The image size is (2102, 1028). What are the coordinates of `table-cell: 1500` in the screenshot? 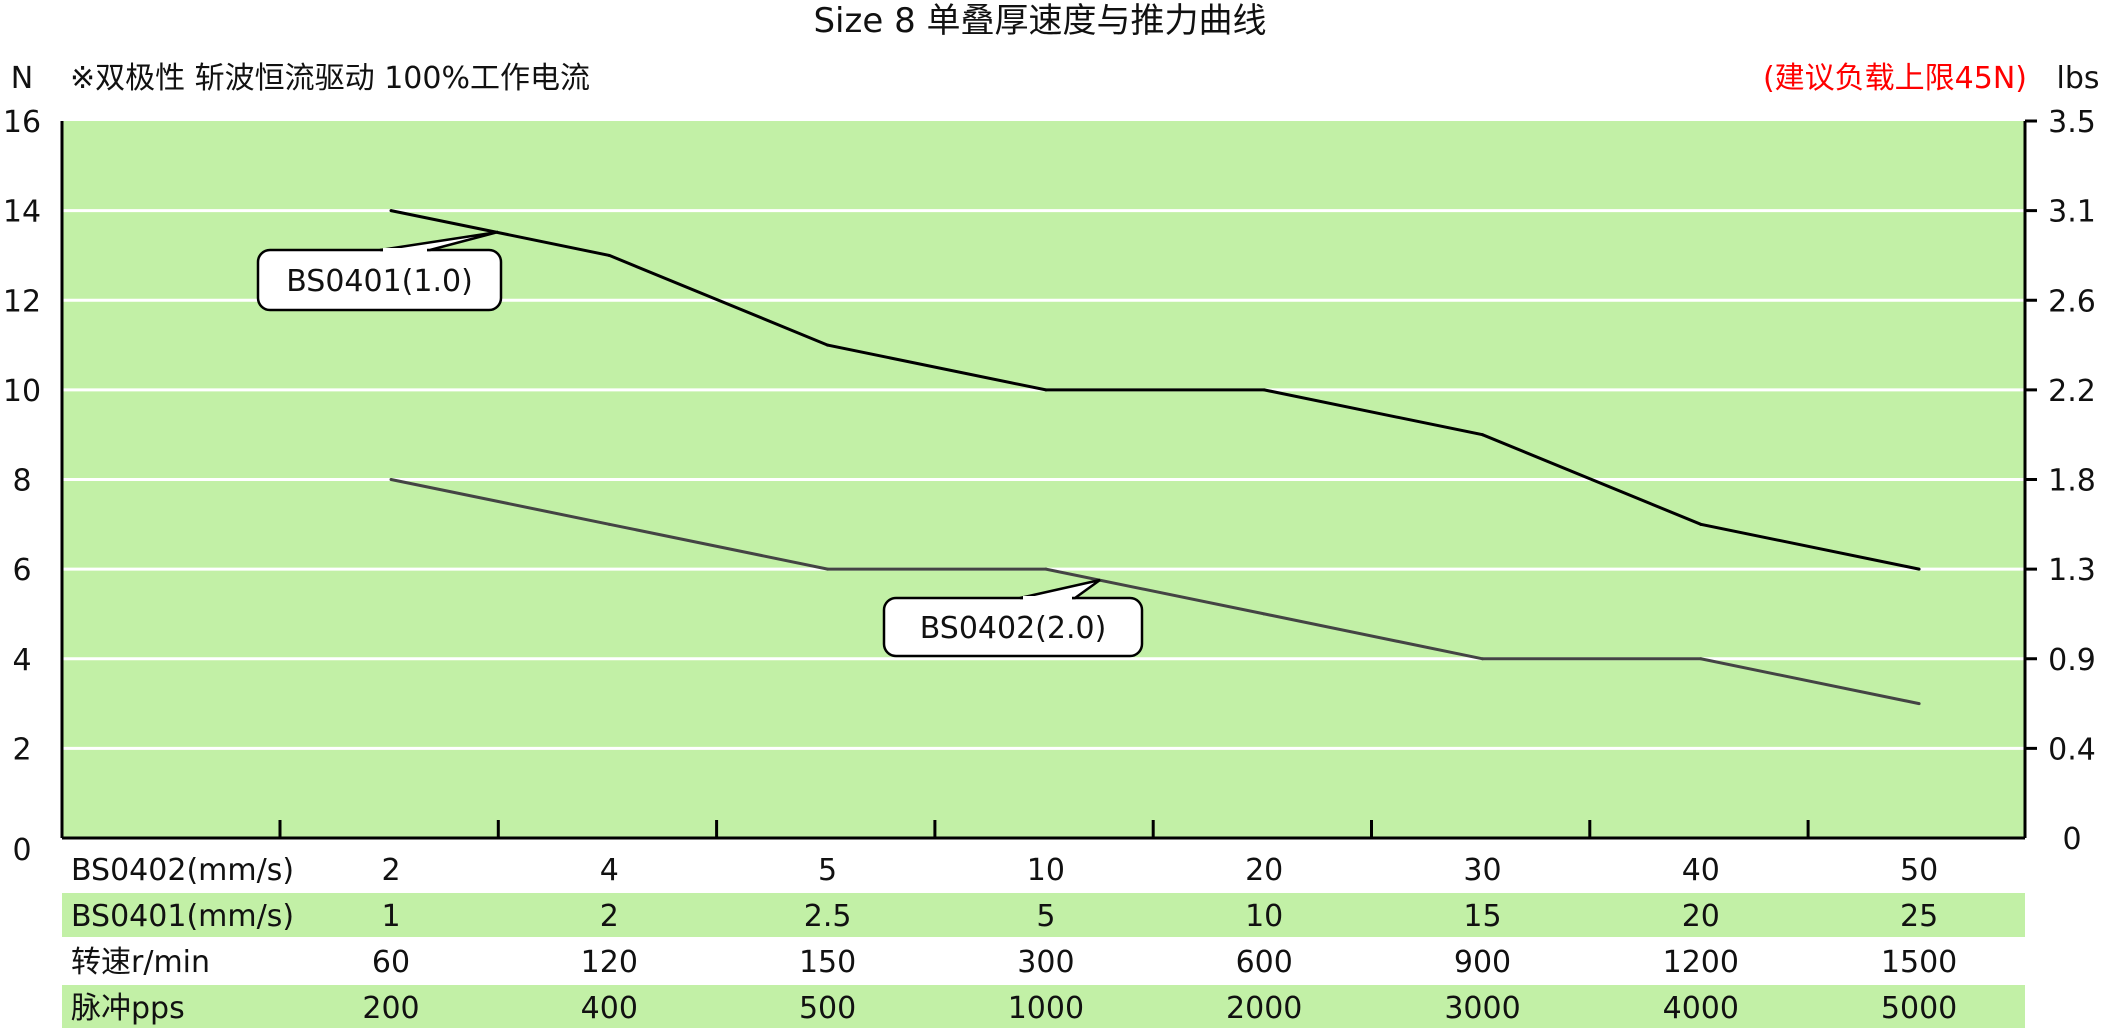 It's located at (1919, 962).